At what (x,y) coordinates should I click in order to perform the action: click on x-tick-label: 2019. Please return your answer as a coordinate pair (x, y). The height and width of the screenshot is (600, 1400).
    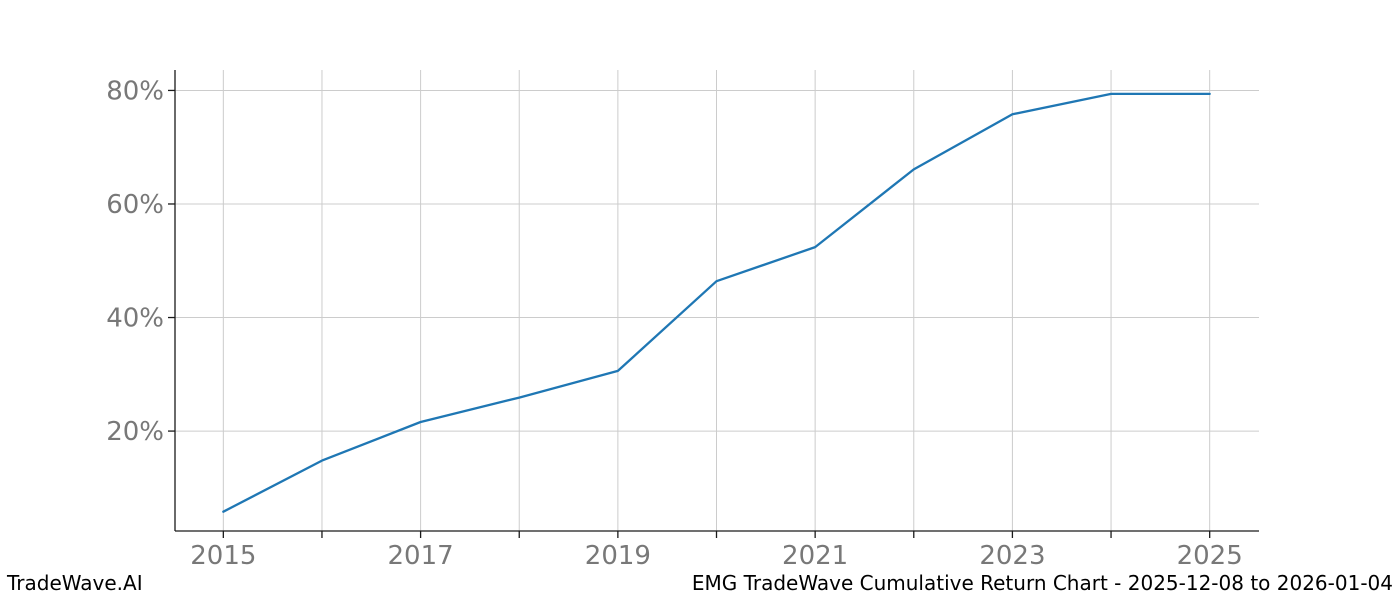
    Looking at the image, I should click on (618, 556).